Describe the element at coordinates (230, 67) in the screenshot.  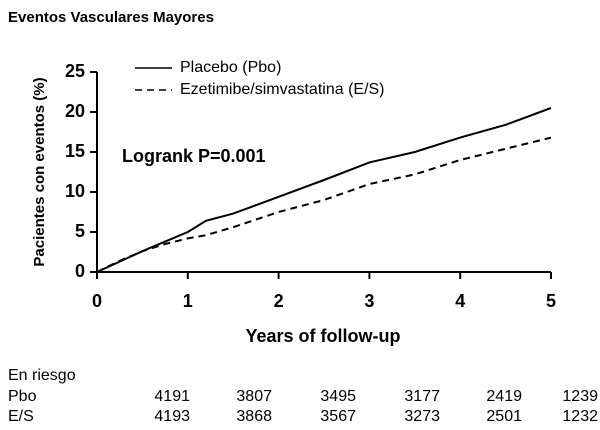
I see `legend-label: Placebo (Pbo)` at that location.